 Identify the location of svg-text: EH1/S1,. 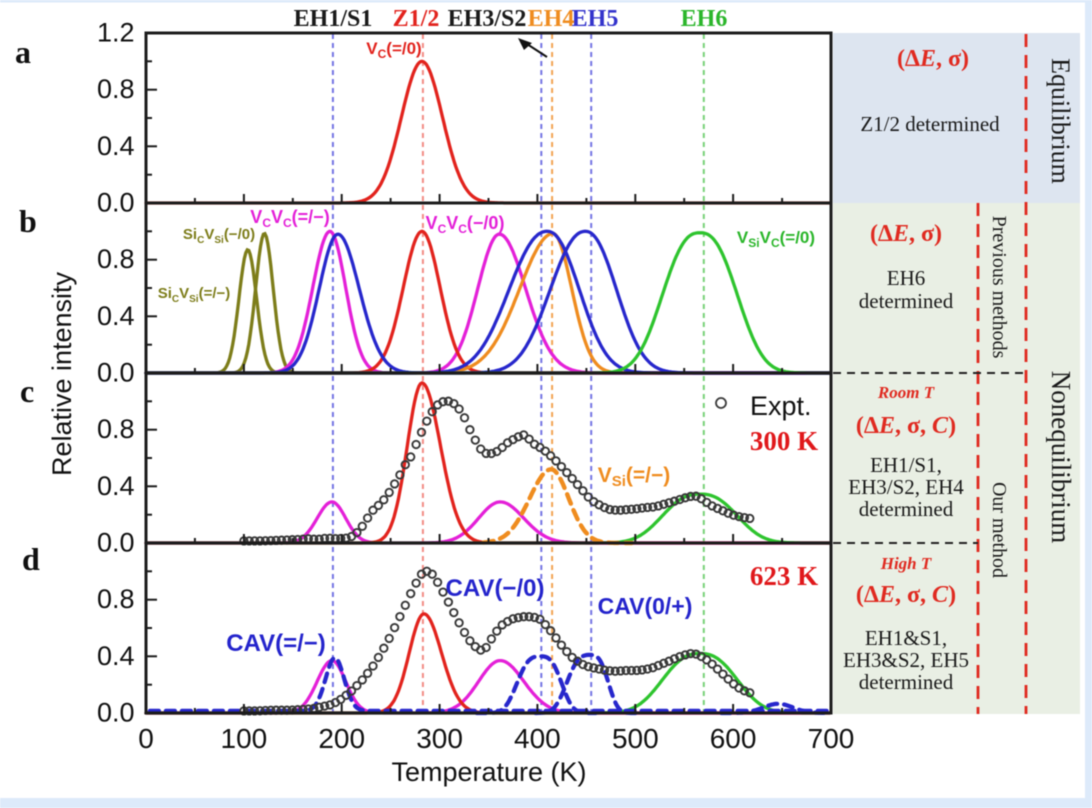
(906, 465).